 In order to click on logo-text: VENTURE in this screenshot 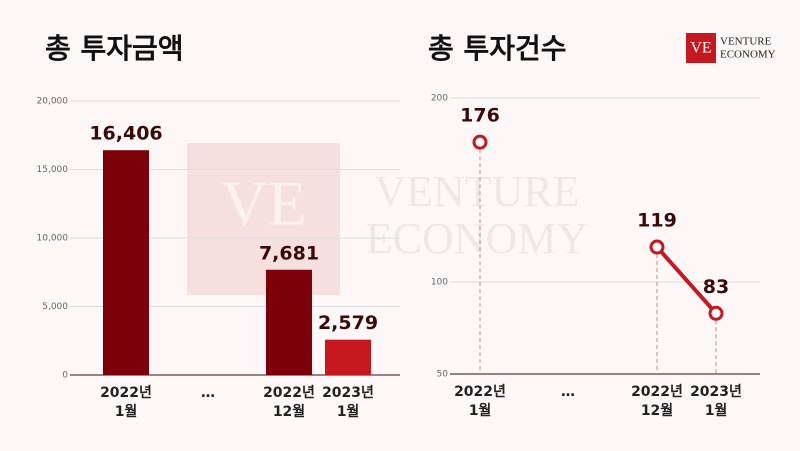, I will do `click(746, 42)`.